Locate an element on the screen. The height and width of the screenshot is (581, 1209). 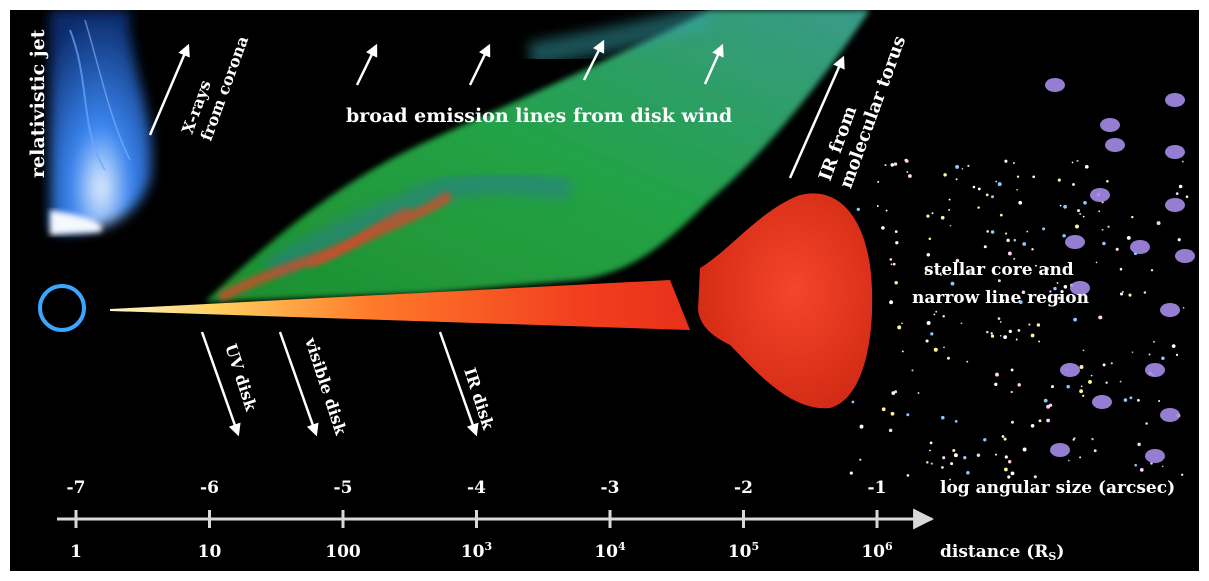
bottom-tick-label: 1 is located at coordinates (76, 552).